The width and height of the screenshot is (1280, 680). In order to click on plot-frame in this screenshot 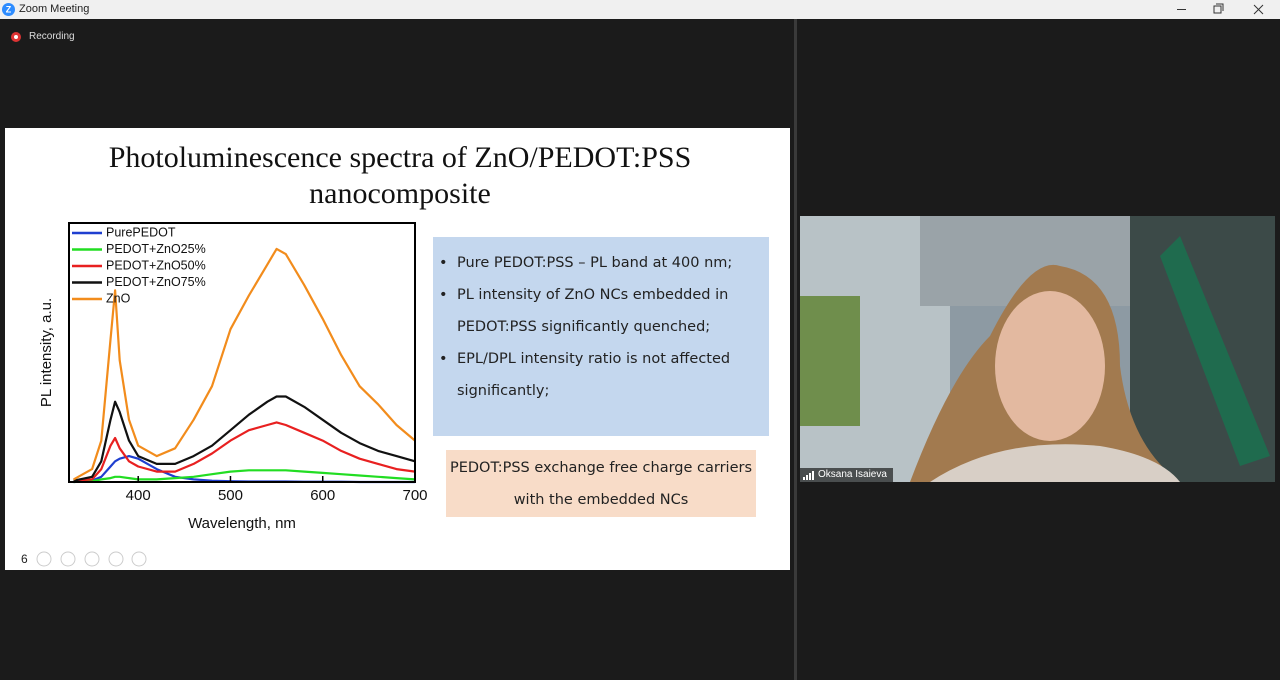, I will do `click(242, 352)`.